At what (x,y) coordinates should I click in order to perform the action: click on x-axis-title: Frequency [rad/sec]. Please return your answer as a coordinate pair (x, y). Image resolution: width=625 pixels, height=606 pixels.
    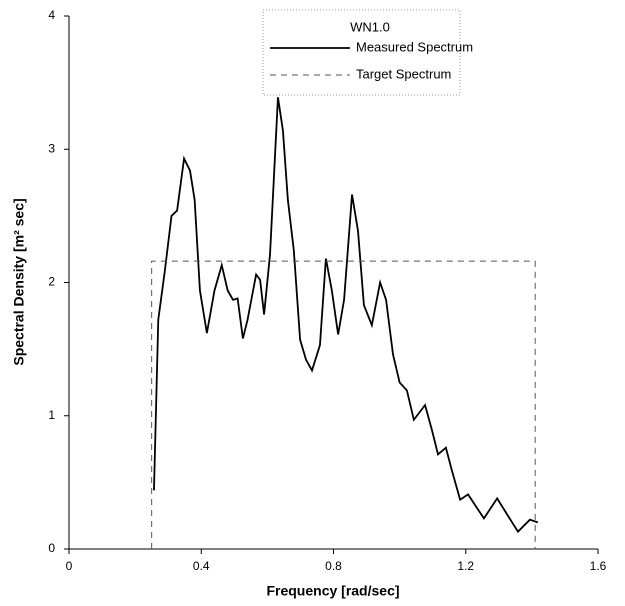
    Looking at the image, I should click on (332, 591).